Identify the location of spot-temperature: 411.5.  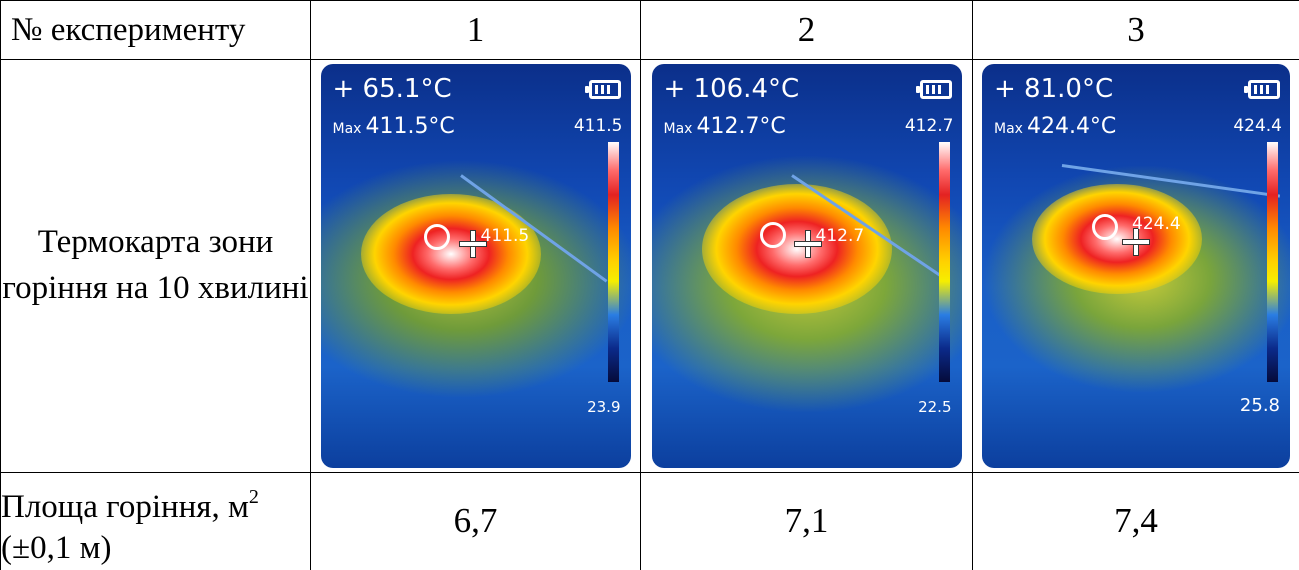
(505, 236).